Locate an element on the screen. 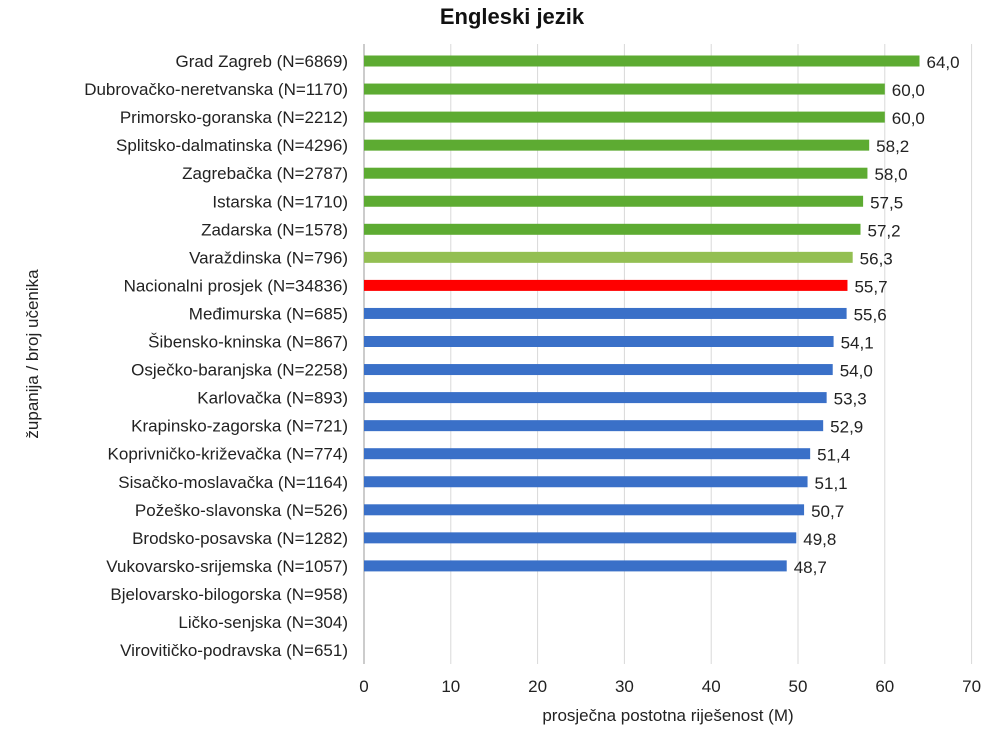 The width and height of the screenshot is (1000, 732). category-label: Vukovarsko-srijemska (N=1057) is located at coordinates (227, 566).